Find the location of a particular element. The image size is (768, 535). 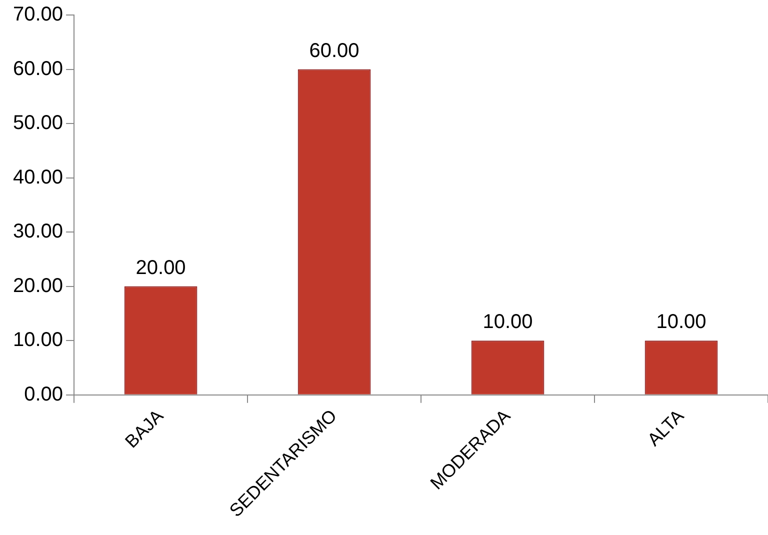

data-label: 20.00 is located at coordinates (161, 267).